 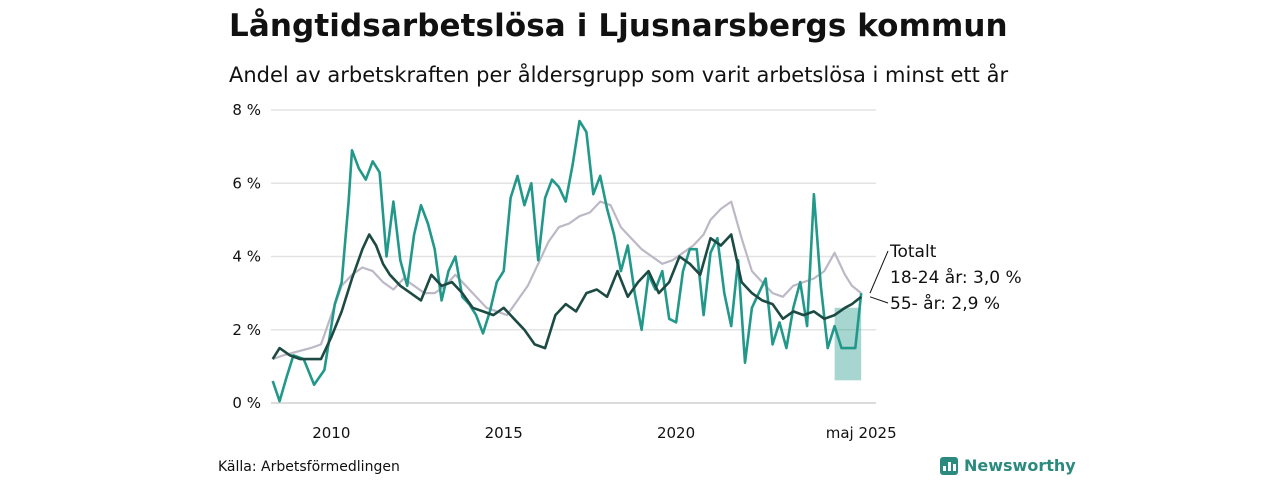 I want to click on y-tick-label: 0 %, so click(x=246, y=403).